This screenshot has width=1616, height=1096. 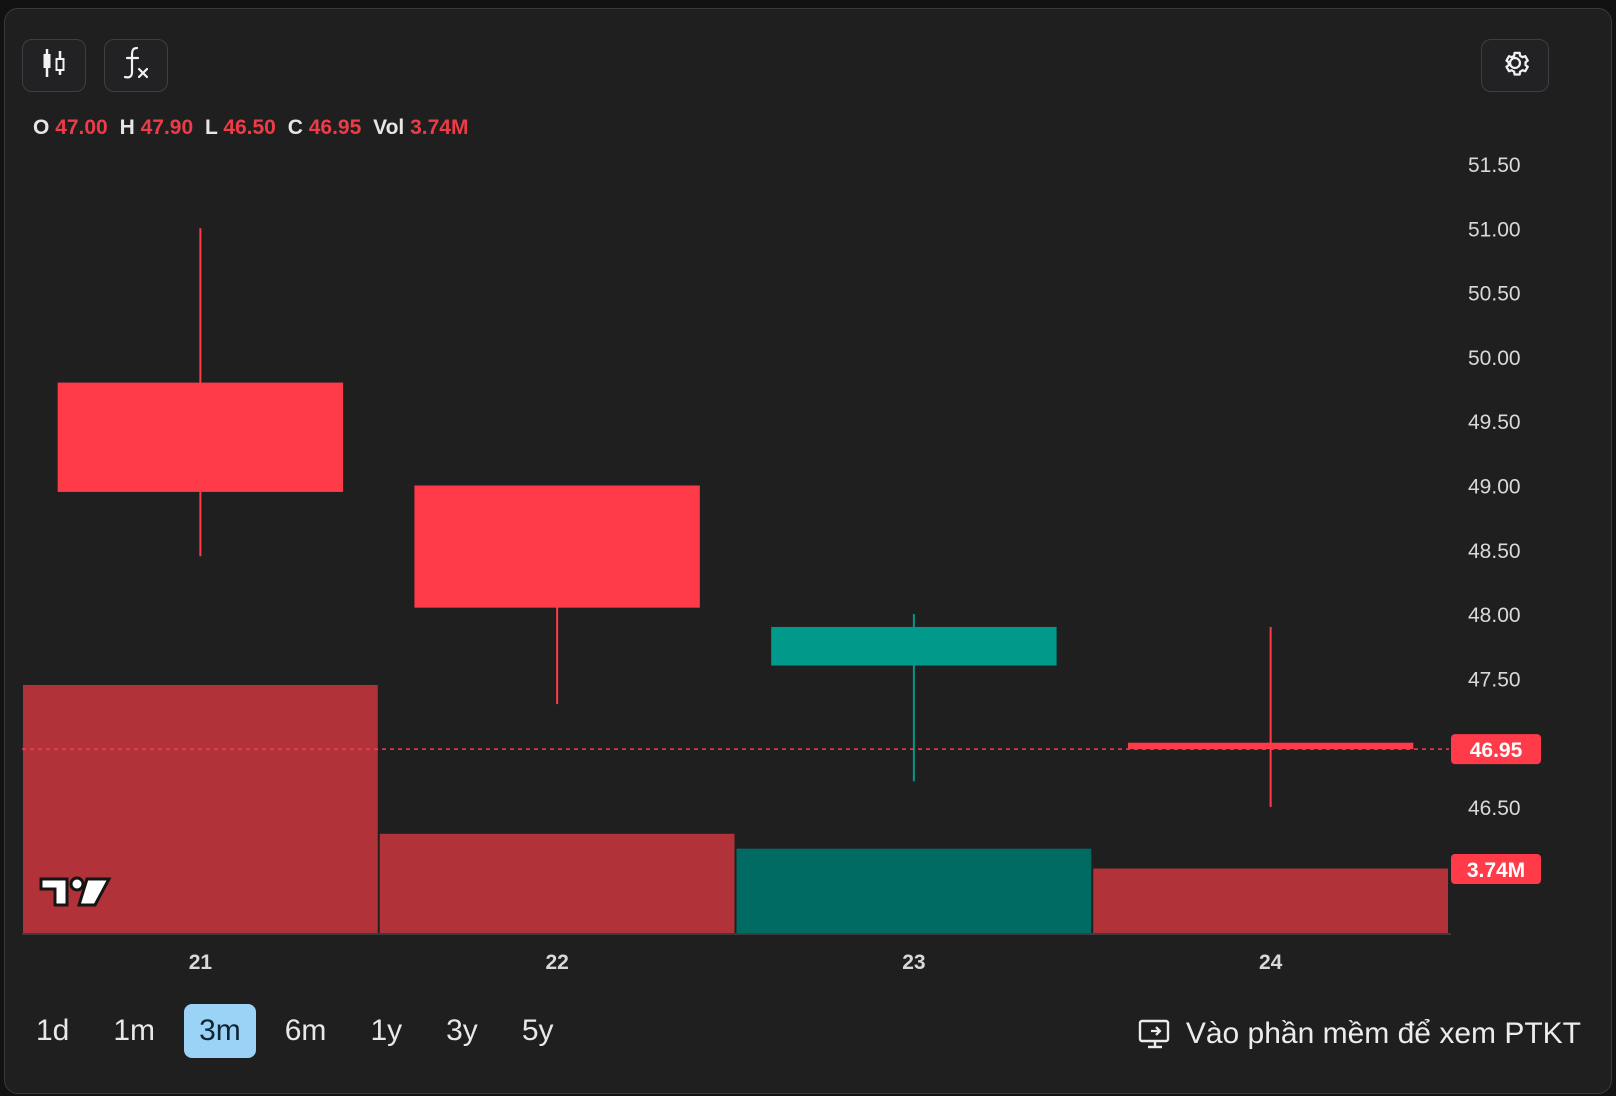 I want to click on indicator-tool-button, so click(x=136, y=65).